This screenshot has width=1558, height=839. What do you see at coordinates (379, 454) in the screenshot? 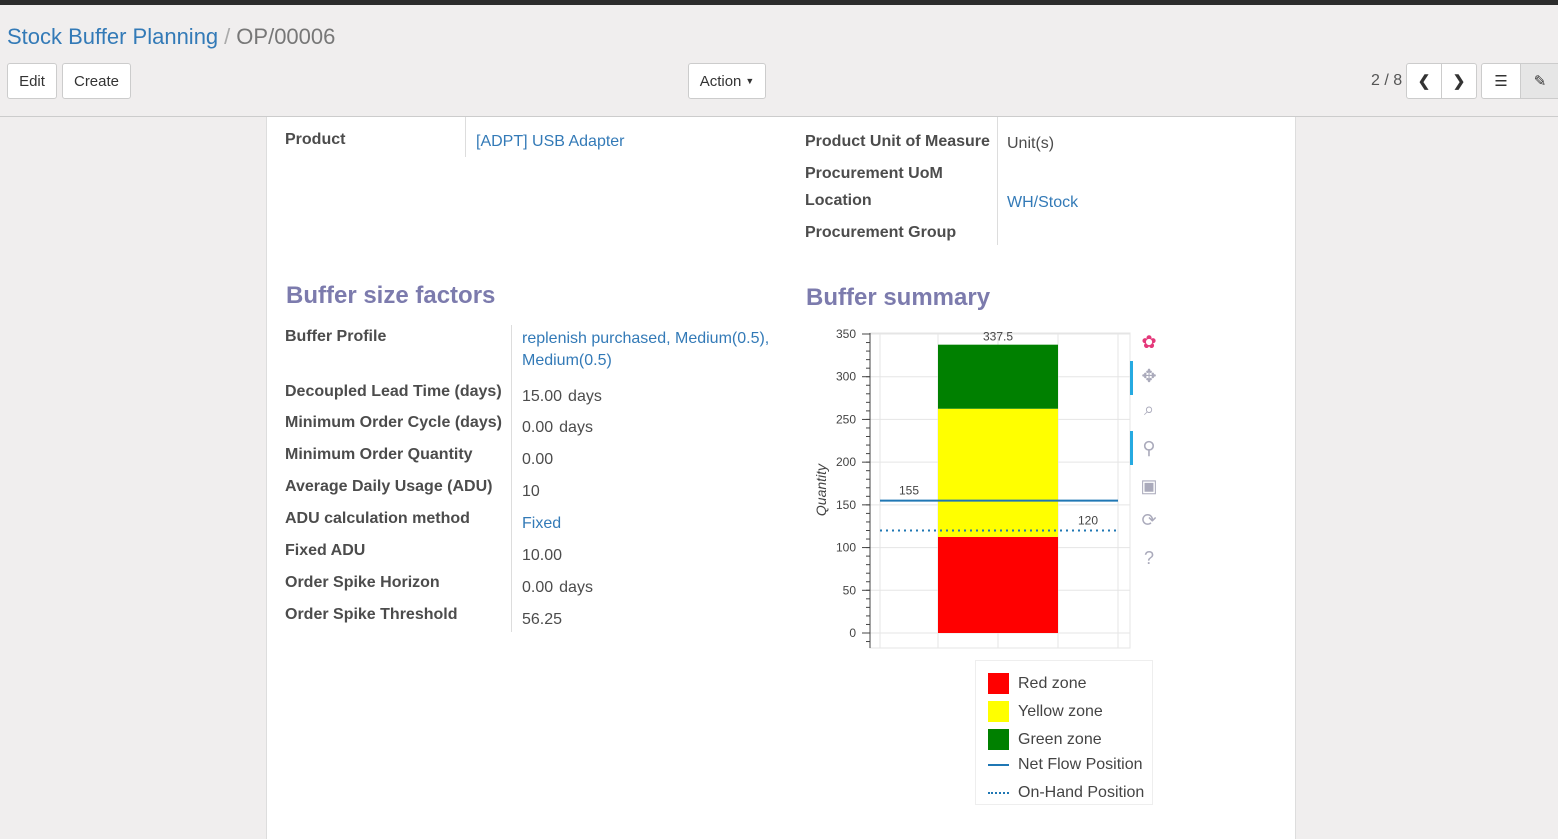
I see `factor-label: Minimum Order Quantity` at bounding box center [379, 454].